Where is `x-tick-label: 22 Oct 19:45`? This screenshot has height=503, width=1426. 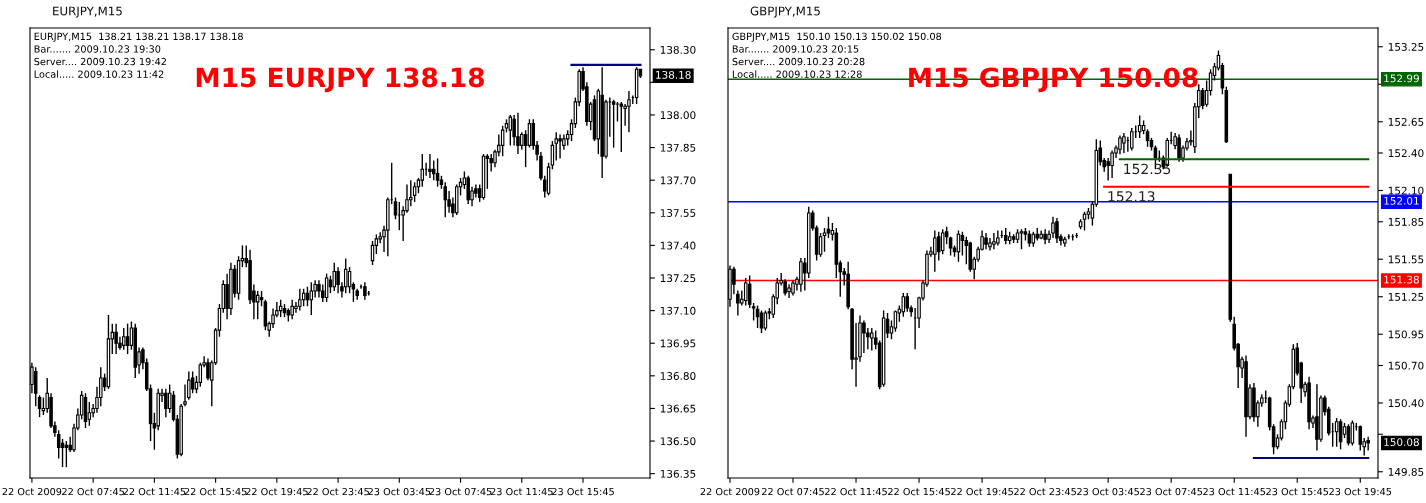
x-tick-label: 22 Oct 19:45 is located at coordinates (276, 491).